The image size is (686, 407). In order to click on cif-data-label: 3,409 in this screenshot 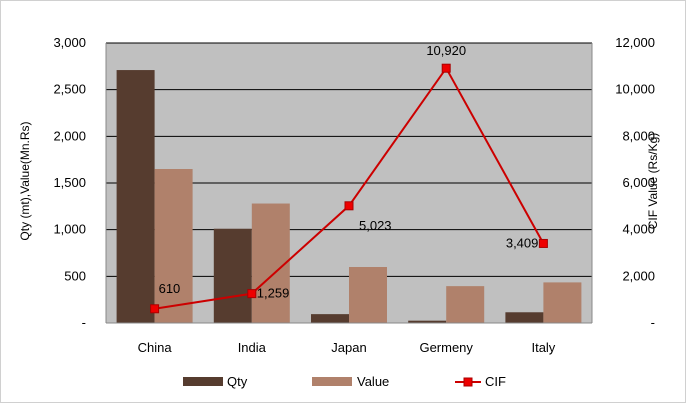, I will do `click(522, 242)`.